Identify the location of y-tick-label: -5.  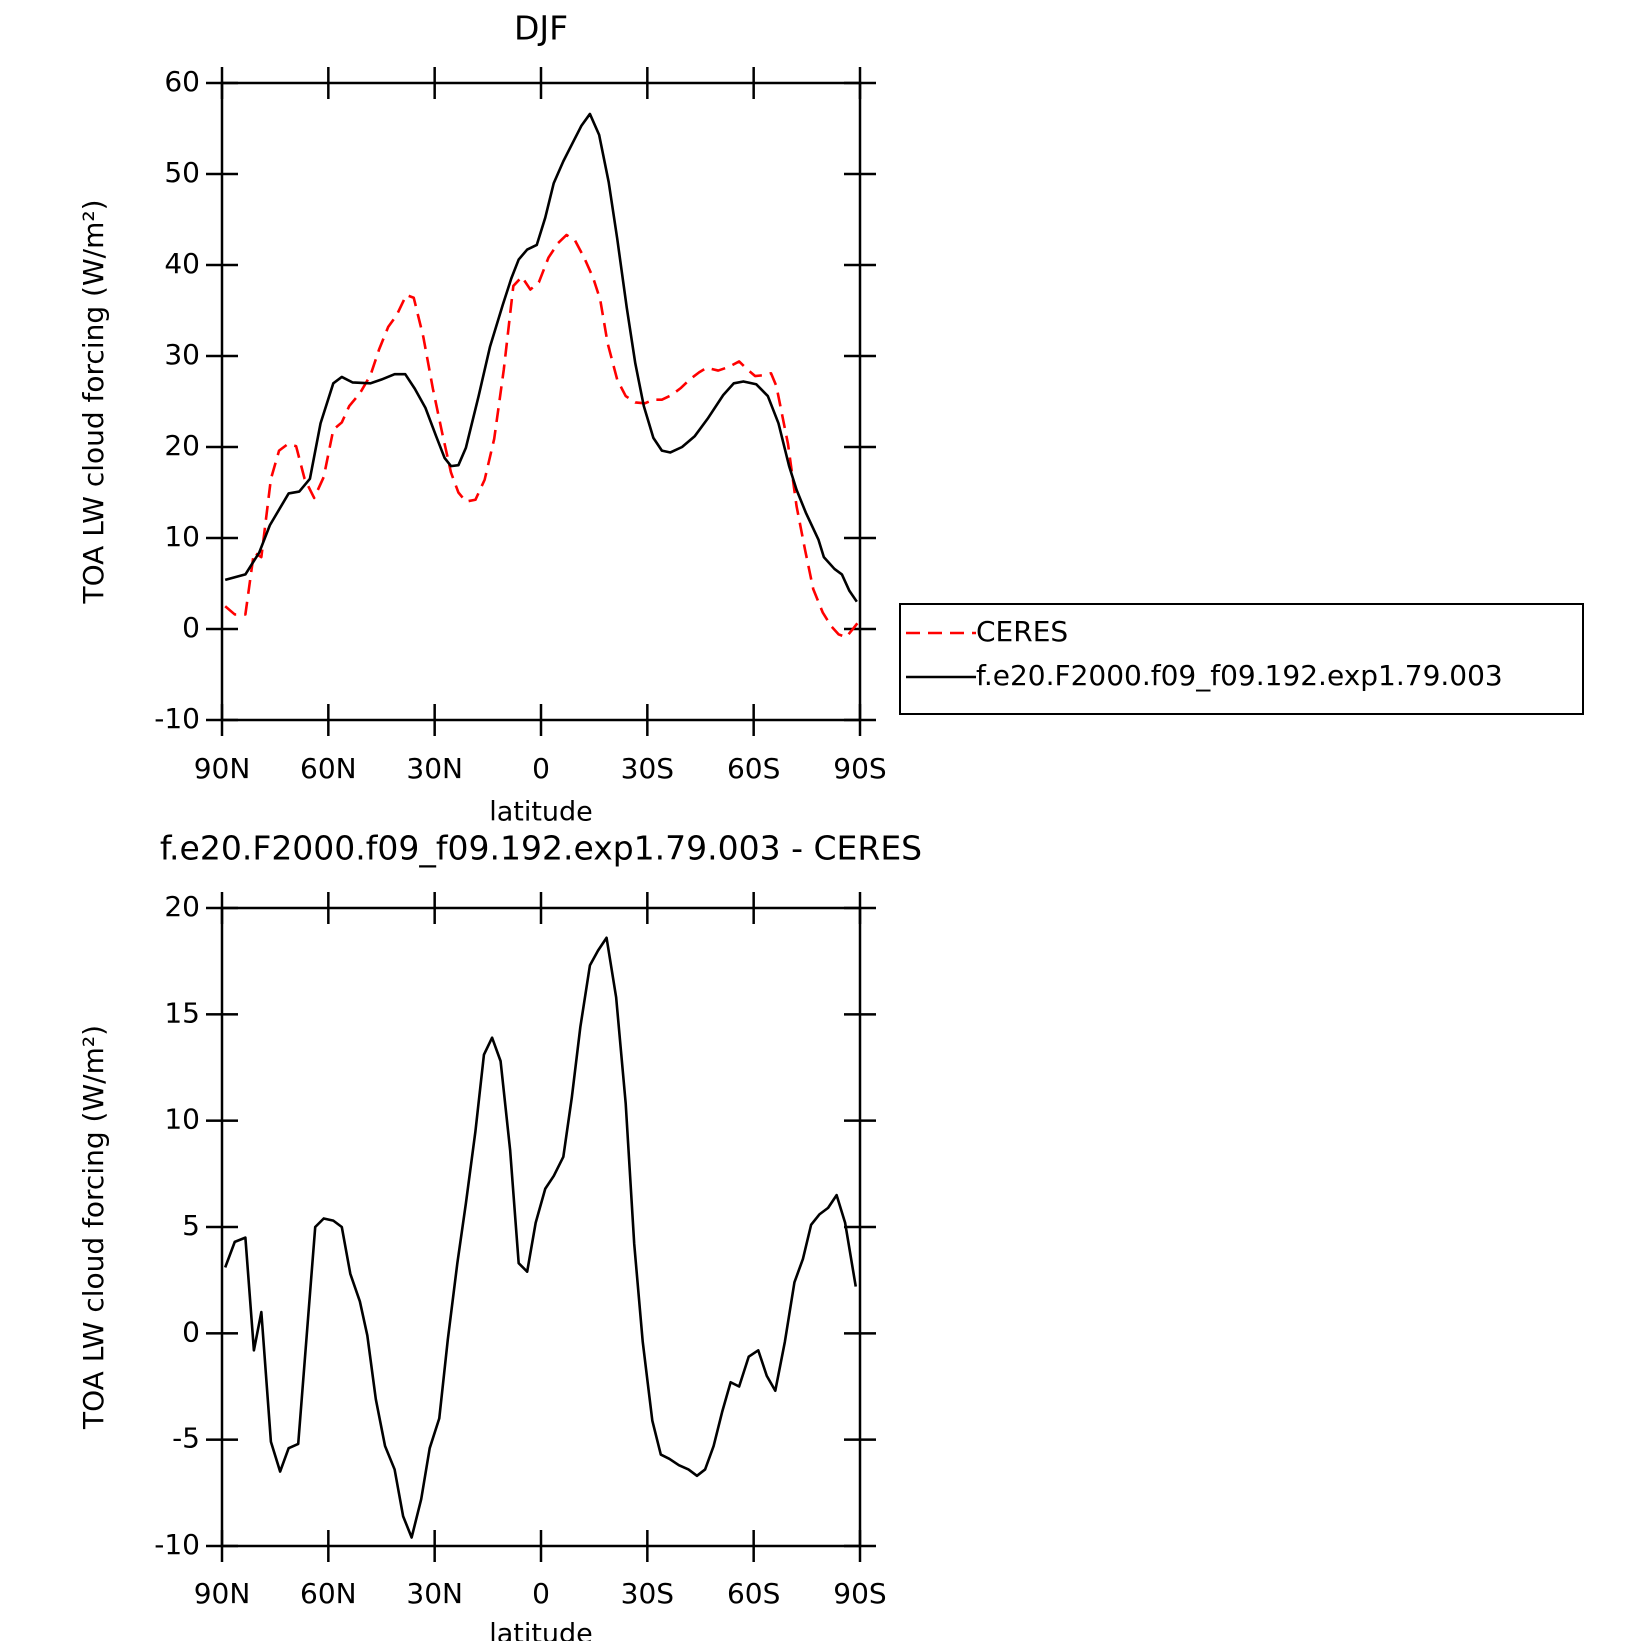
(186, 1438).